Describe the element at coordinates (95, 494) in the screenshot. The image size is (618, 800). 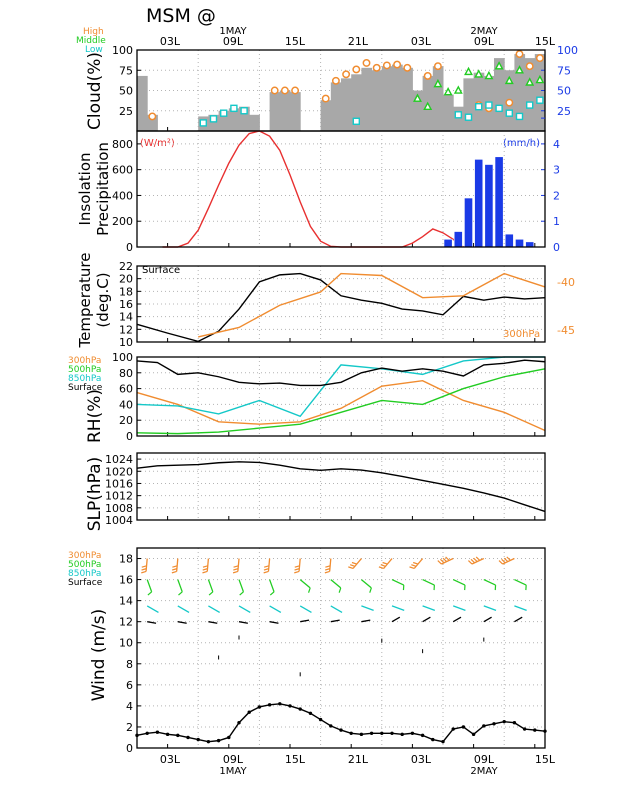
I see `slp-ylabel: SLP(hPa)` at that location.